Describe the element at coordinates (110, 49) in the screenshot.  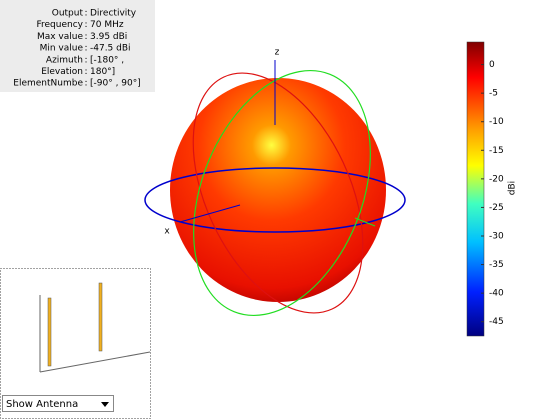
I see `info-value: -47.5 dBi` at that location.